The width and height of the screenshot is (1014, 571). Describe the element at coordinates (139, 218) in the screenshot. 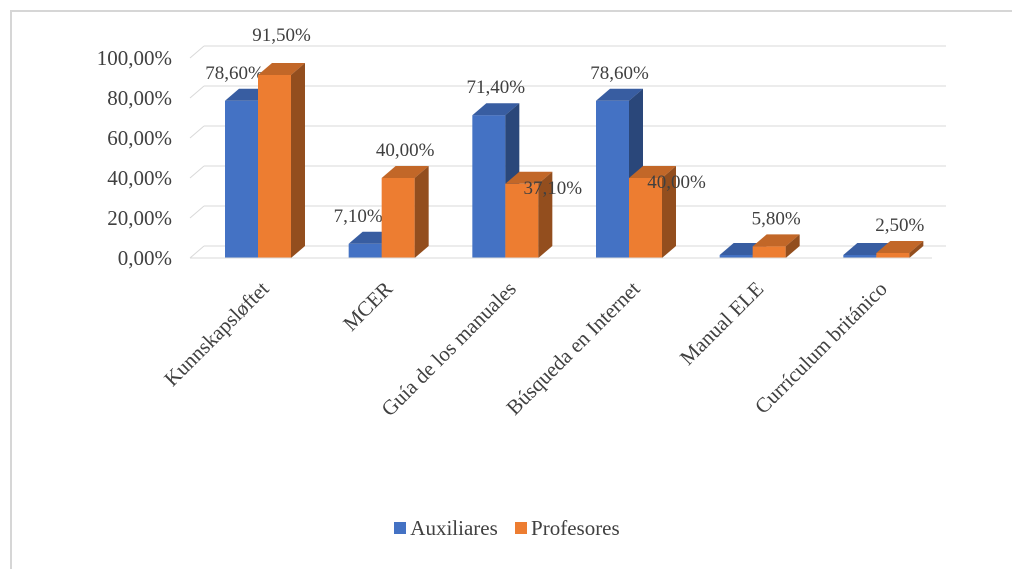

I see `y-tick-label: 20,00%` at that location.